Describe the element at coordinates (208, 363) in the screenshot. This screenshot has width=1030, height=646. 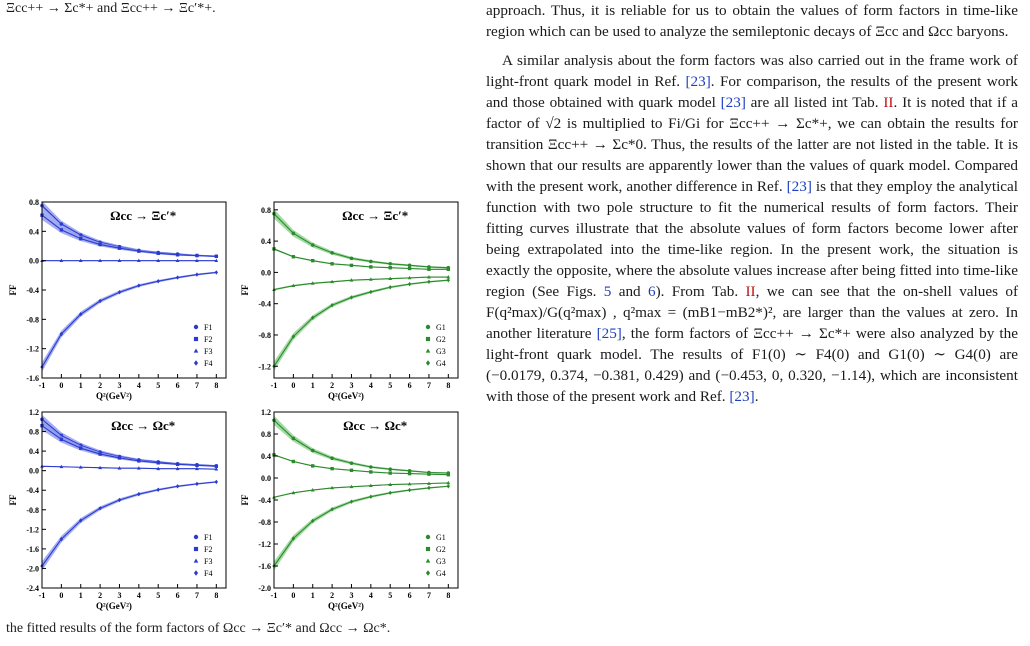
I see `legend-label-F4: F4` at that location.